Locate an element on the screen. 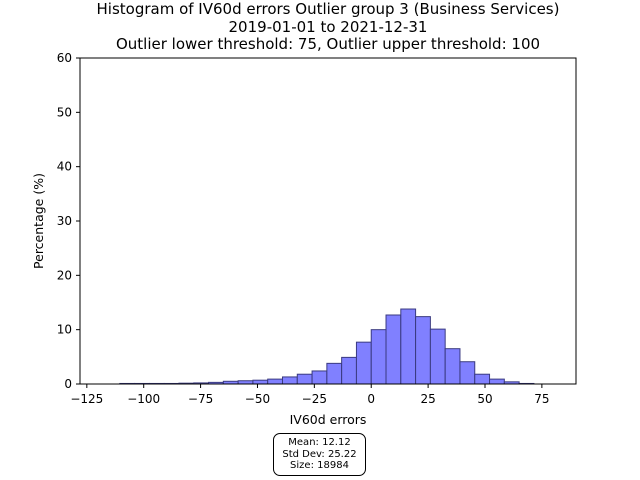 This screenshot has height=480, width=640. x-axis-ticks: −125 −100 −75 −50 −25 0 25 50 75 is located at coordinates (310, 395).